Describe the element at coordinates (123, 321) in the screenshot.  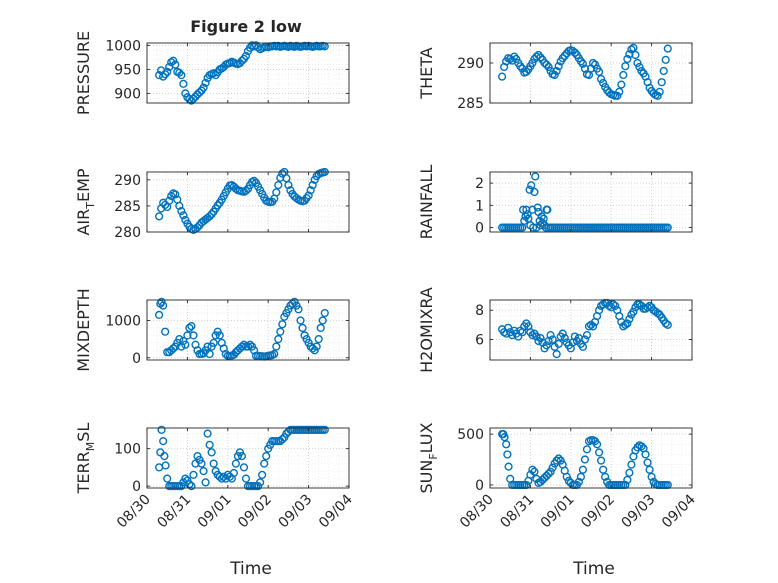
I see `y-tick-label: 1000` at that location.